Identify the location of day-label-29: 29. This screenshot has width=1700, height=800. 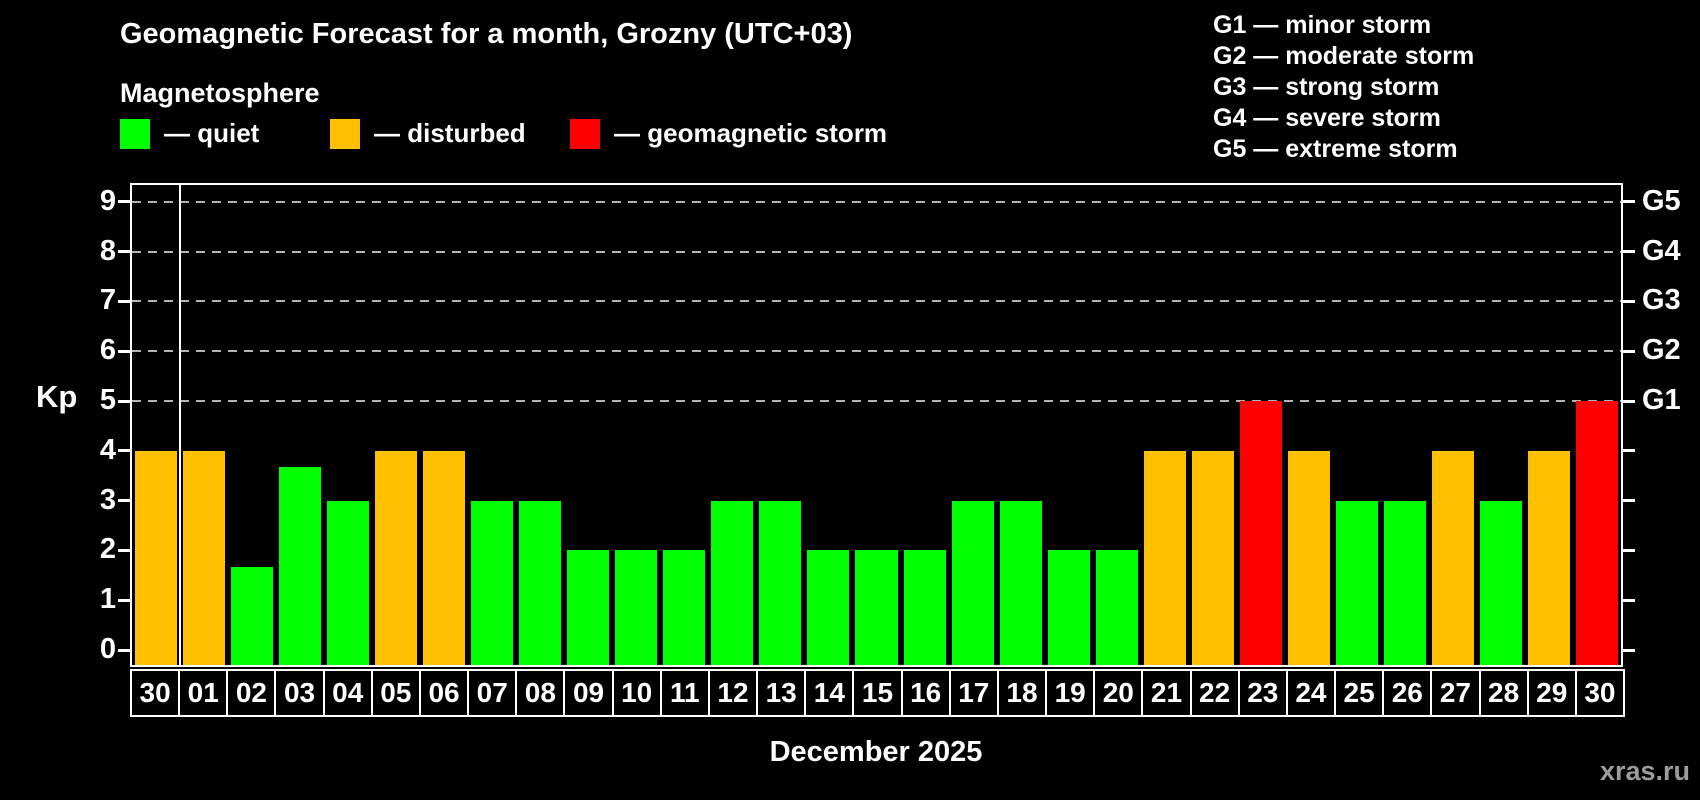
(1551, 693).